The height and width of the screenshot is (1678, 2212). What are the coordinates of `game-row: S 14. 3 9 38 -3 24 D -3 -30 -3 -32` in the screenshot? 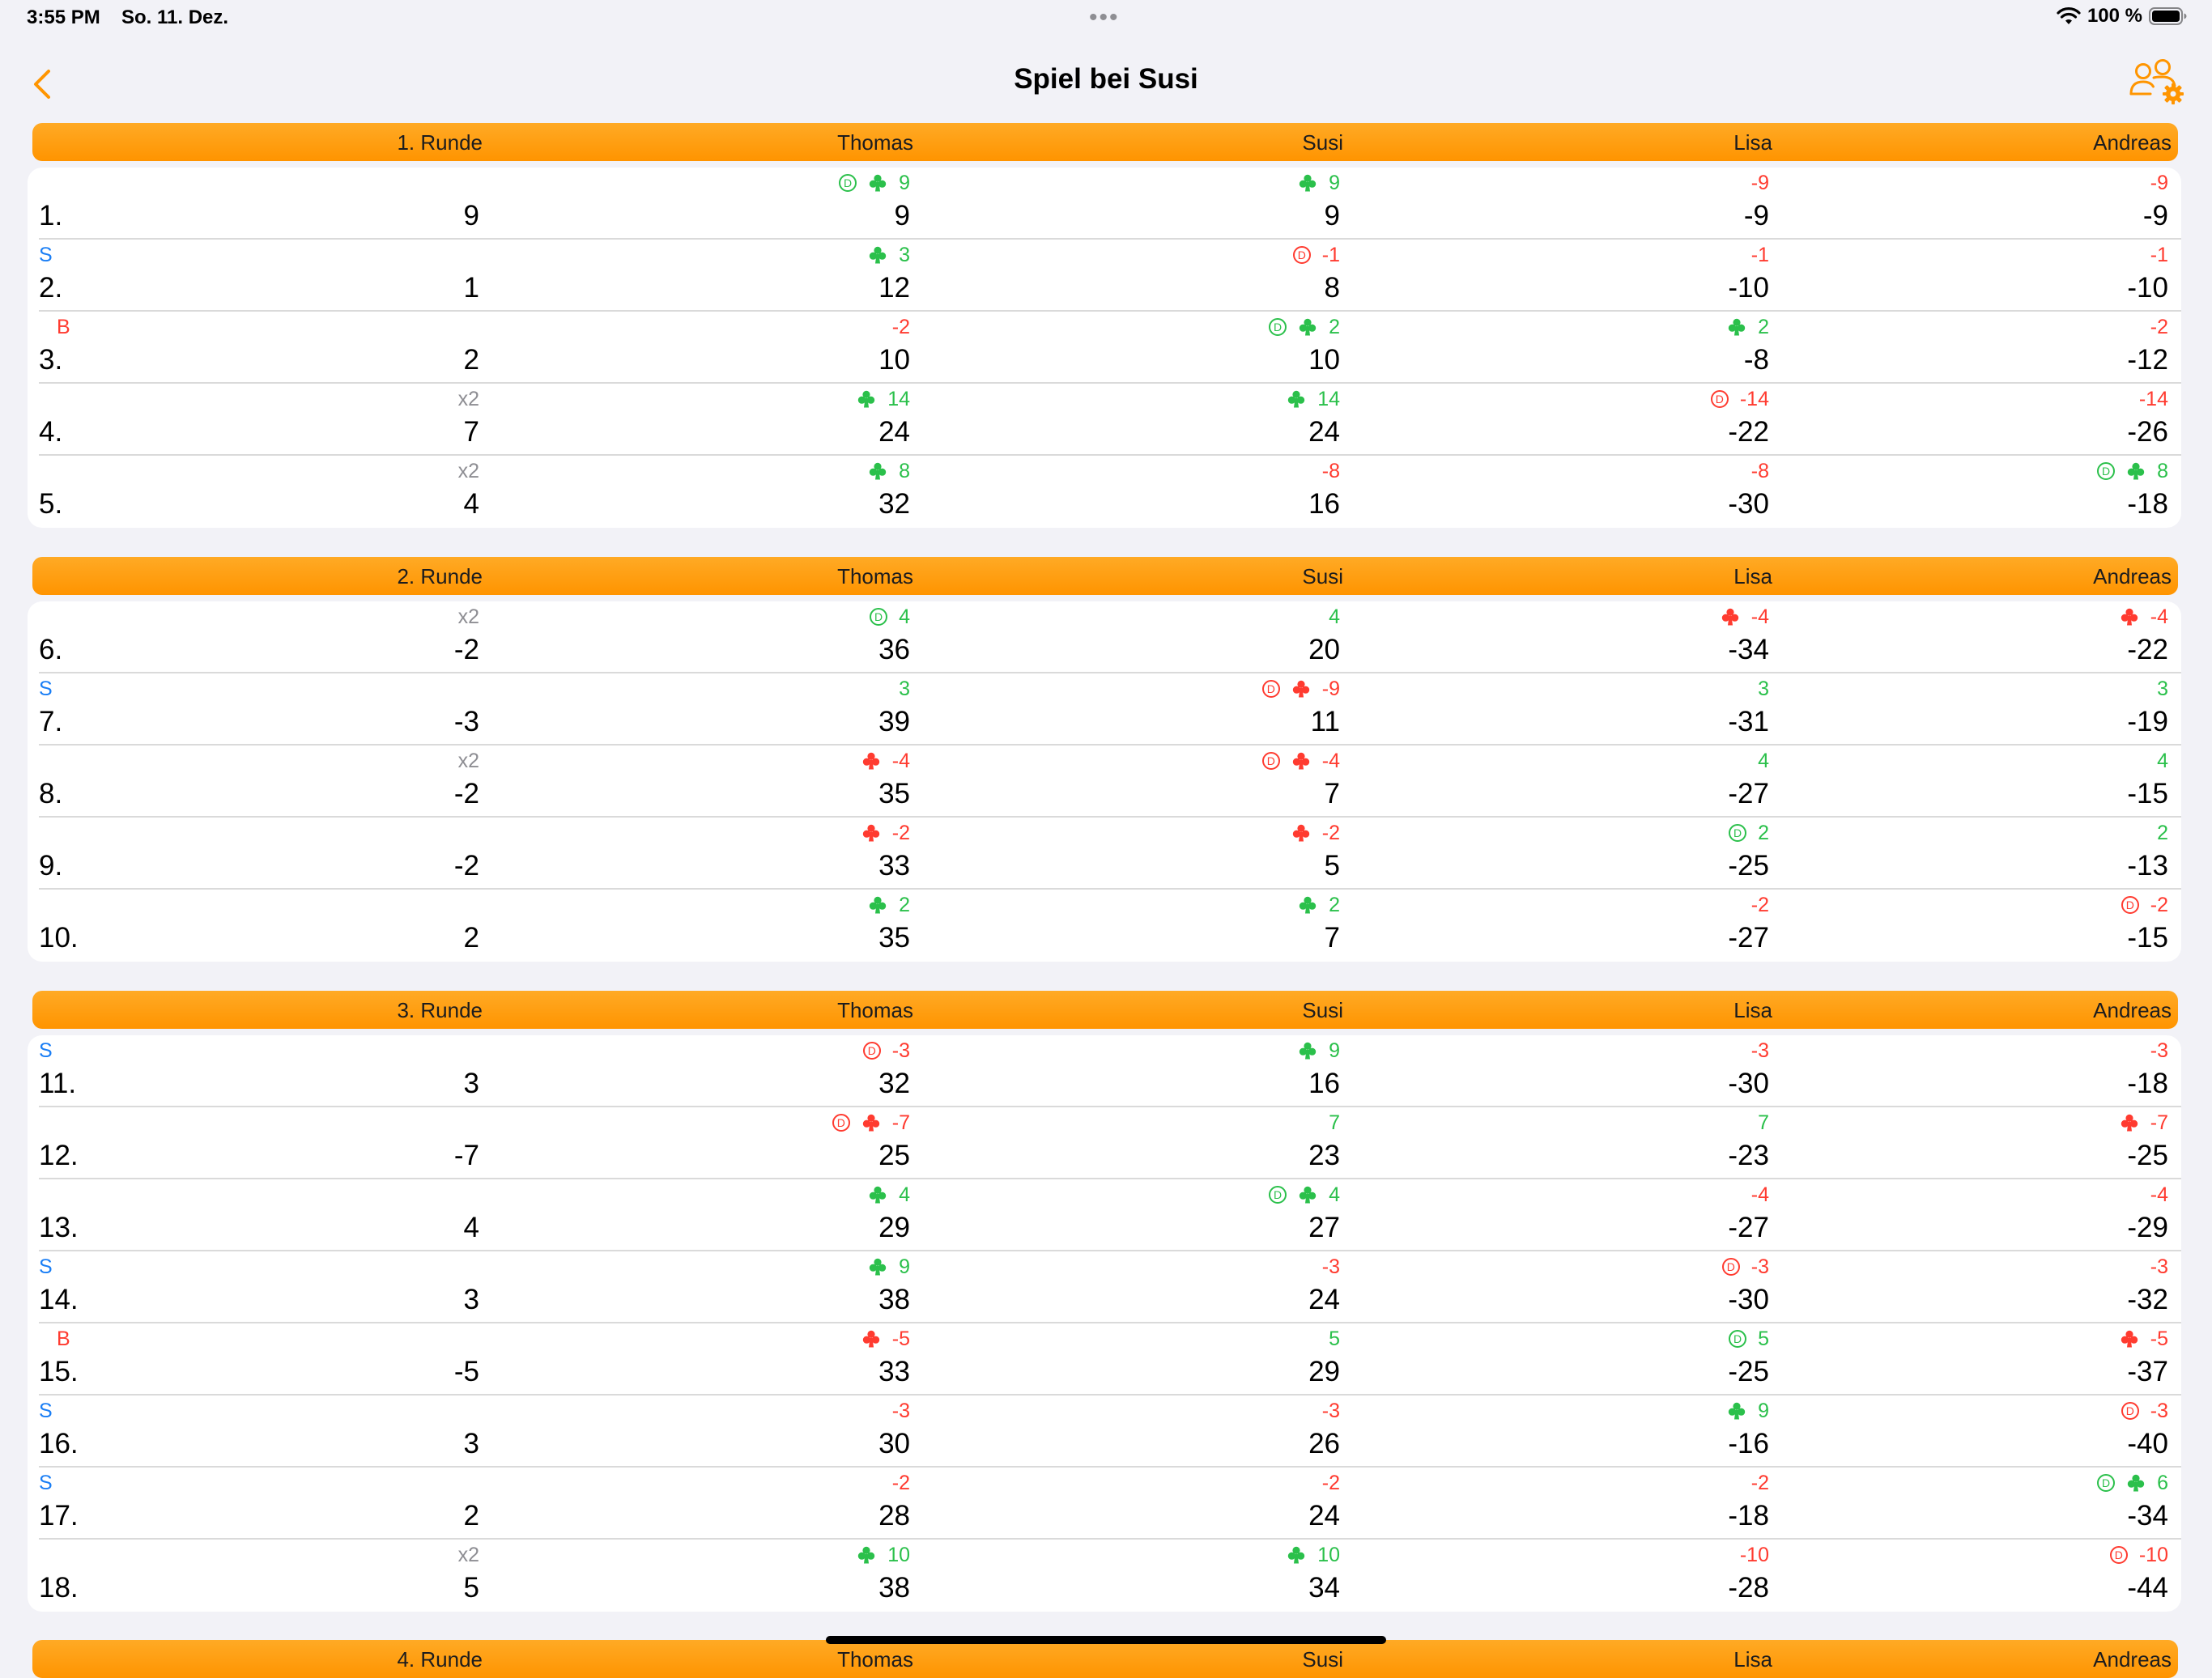 It's located at (1104, 1287).